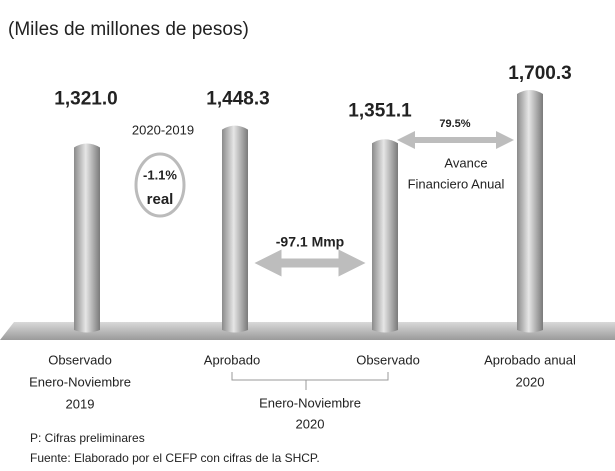  What do you see at coordinates (128, 29) in the screenshot?
I see `chart-title: (Miles de millones de pesos)` at bounding box center [128, 29].